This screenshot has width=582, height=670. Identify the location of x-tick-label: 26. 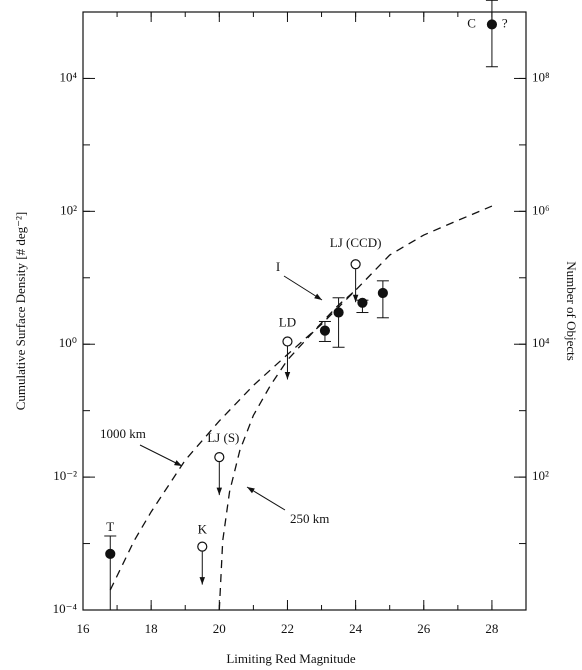
(424, 628).